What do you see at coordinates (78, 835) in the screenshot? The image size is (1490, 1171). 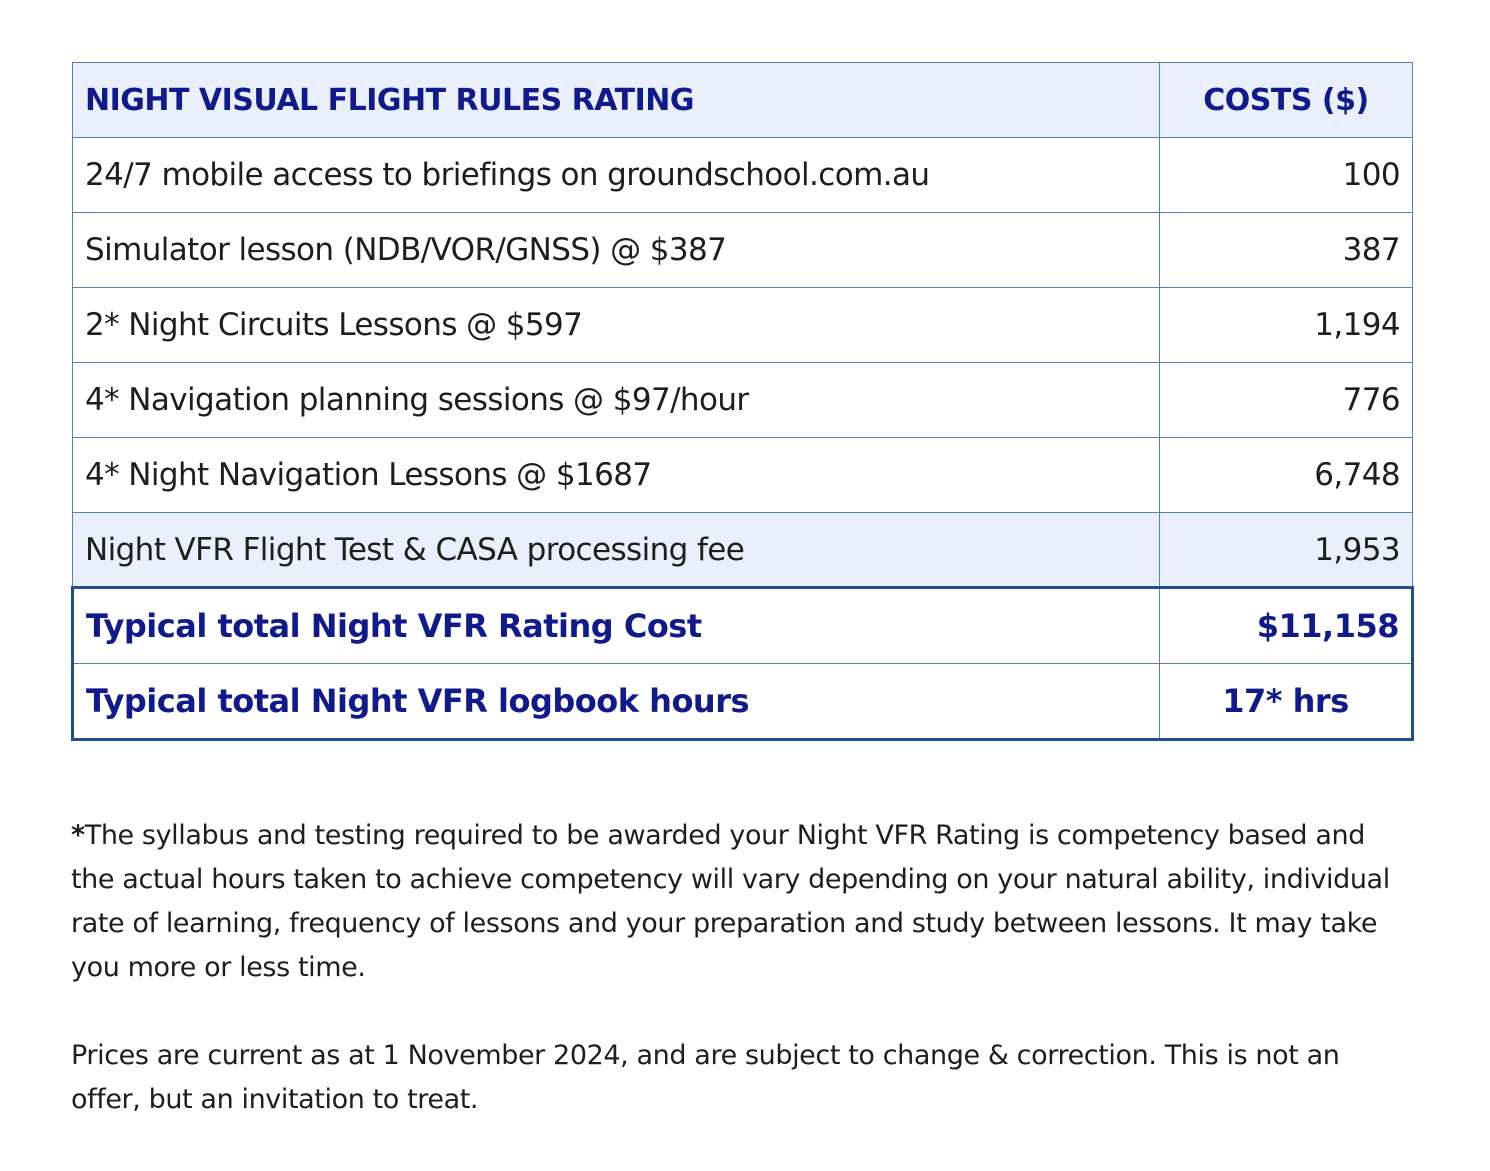 I see `footnote-asterisk: *` at bounding box center [78, 835].